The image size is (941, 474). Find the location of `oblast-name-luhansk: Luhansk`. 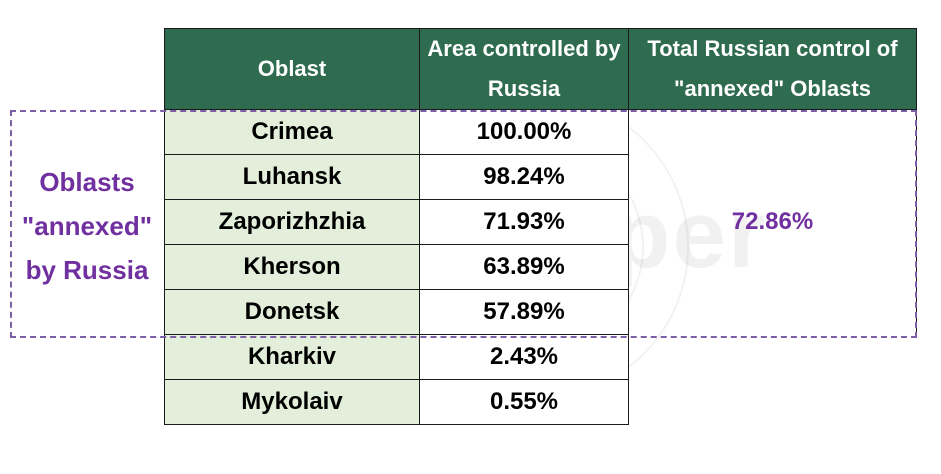

oblast-name-luhansk: Luhansk is located at coordinates (292, 177).